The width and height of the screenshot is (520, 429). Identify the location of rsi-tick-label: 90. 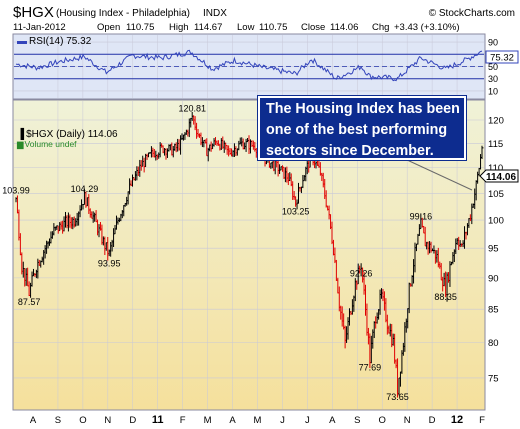
(493, 43).